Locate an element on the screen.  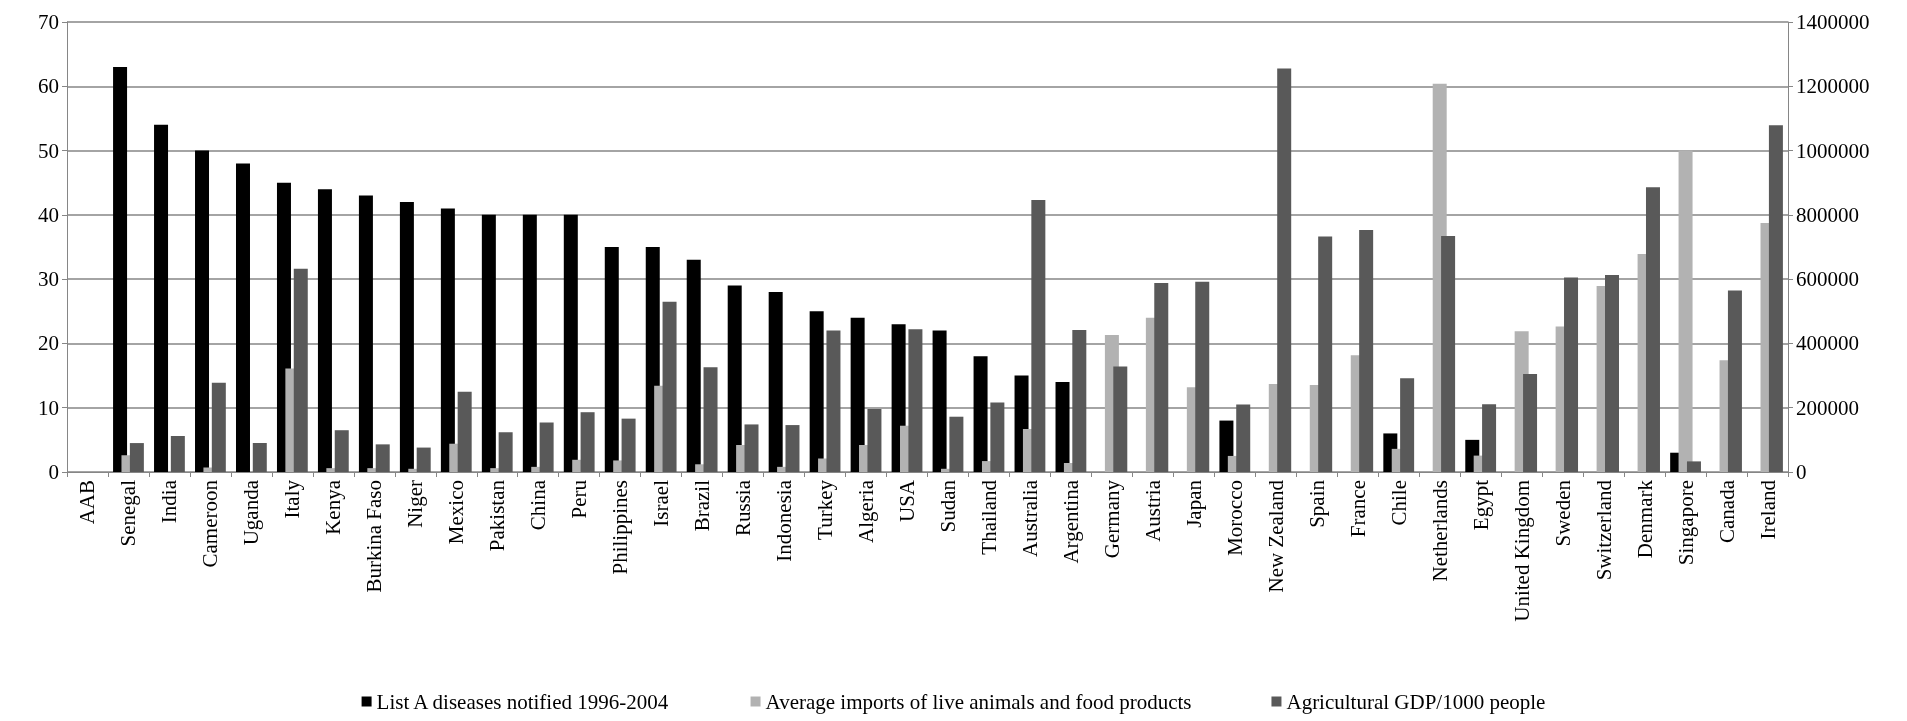
x-tick-label: Netherlands is located at coordinates (1439, 531).